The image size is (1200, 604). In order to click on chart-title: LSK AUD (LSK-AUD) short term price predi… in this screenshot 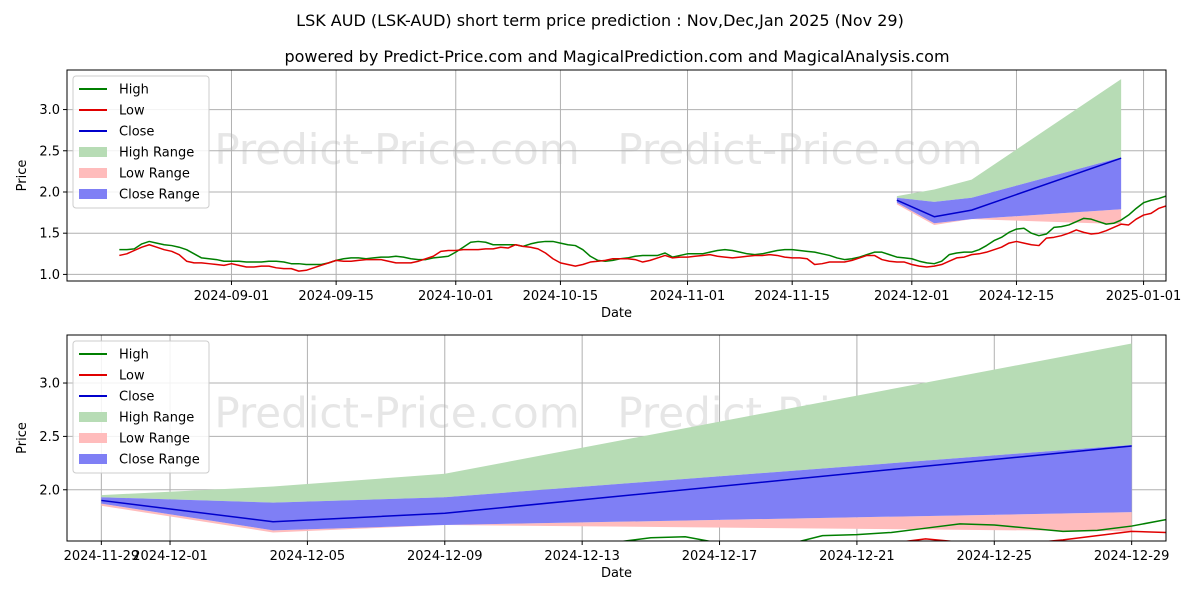, I will do `click(600, 20)`.